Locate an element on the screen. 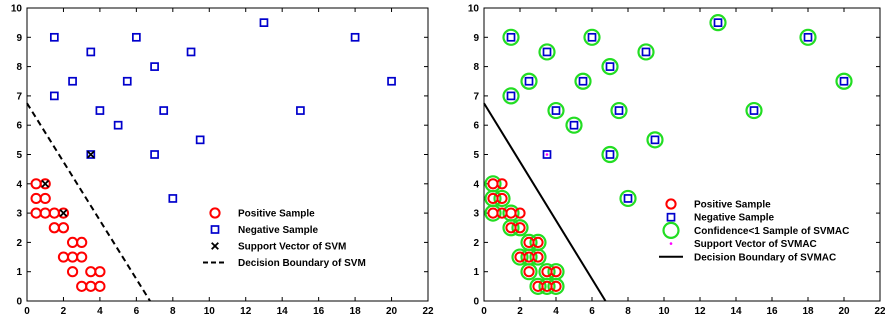 The image size is (885, 326). support-vector-of-svm-point-stroke-b is located at coordinates (45, 183).